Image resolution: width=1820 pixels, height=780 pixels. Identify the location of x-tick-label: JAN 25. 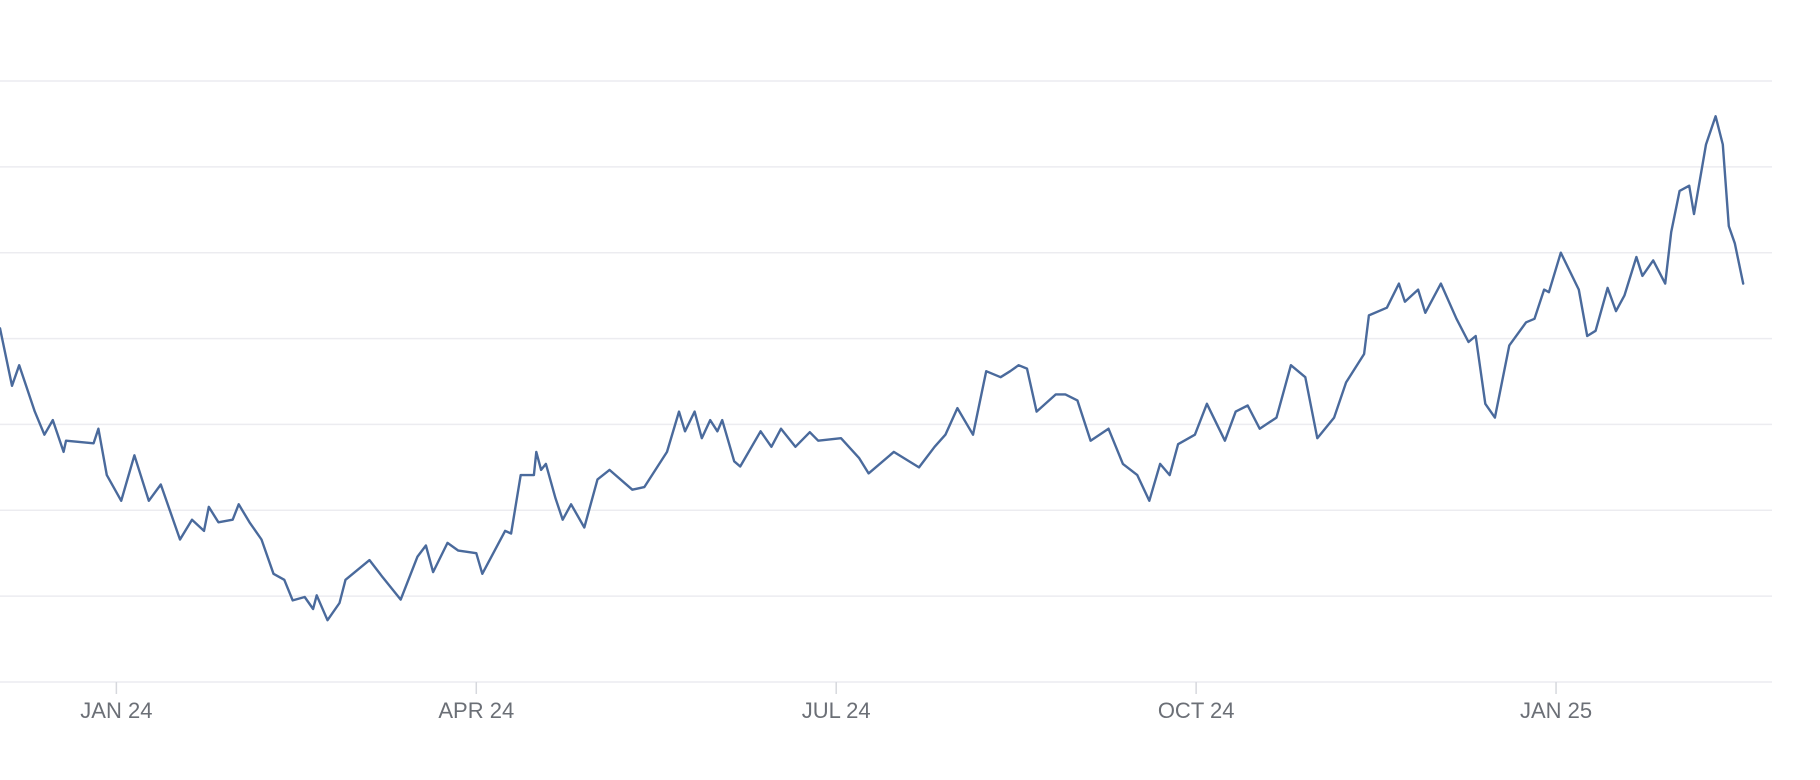
(1556, 710).